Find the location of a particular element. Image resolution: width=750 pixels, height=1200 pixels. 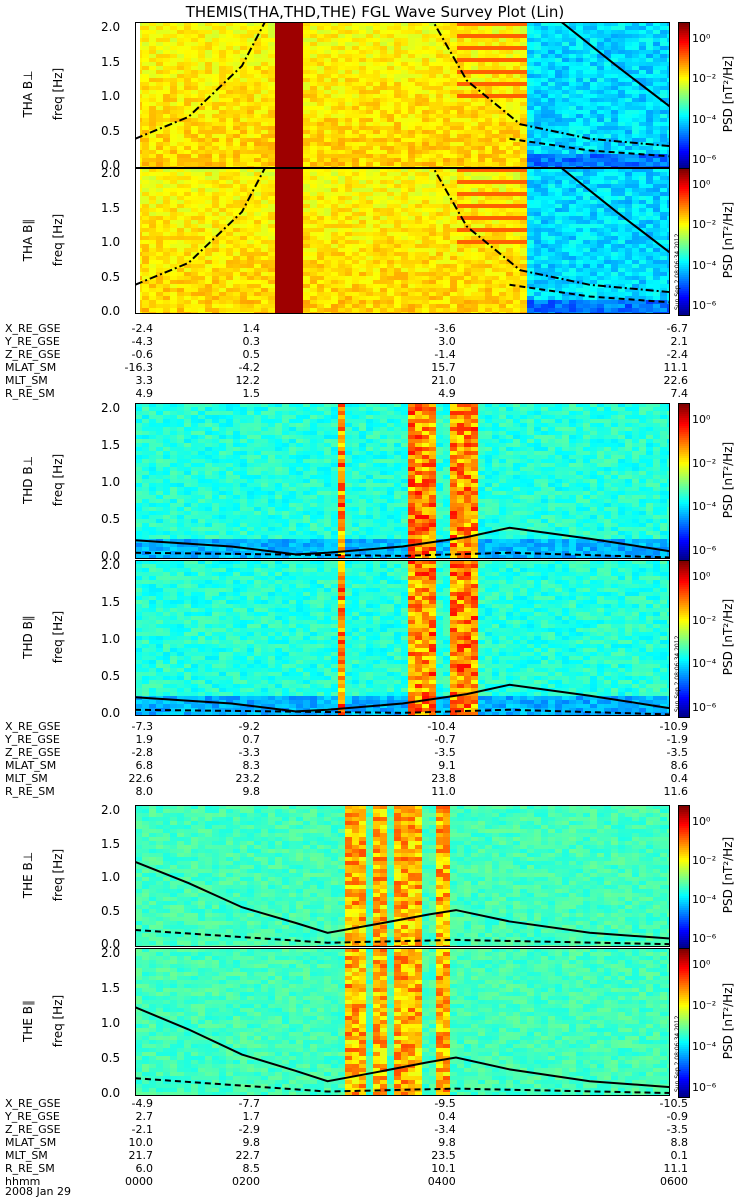

ytick-label: 2.0 is located at coordinates (111, 27).